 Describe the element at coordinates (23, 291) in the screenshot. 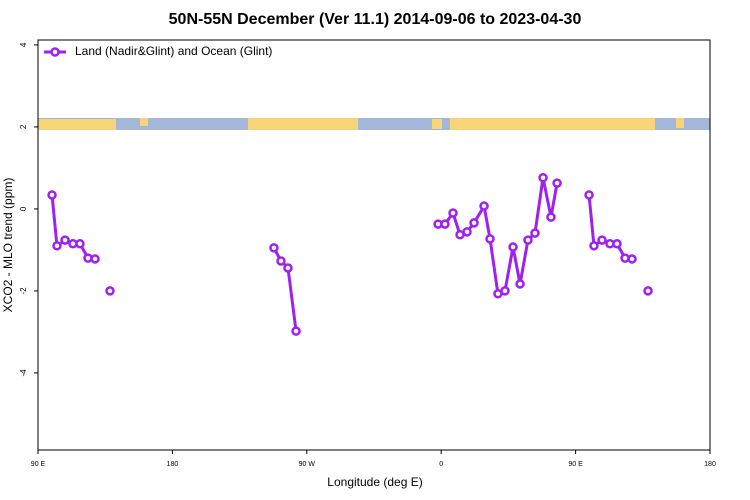

I see `y-tick-label: -2` at that location.